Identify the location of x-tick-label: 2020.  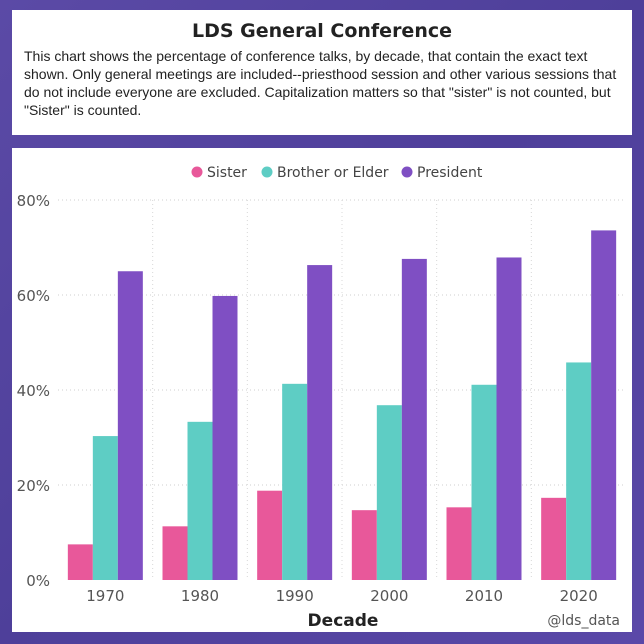
(579, 596).